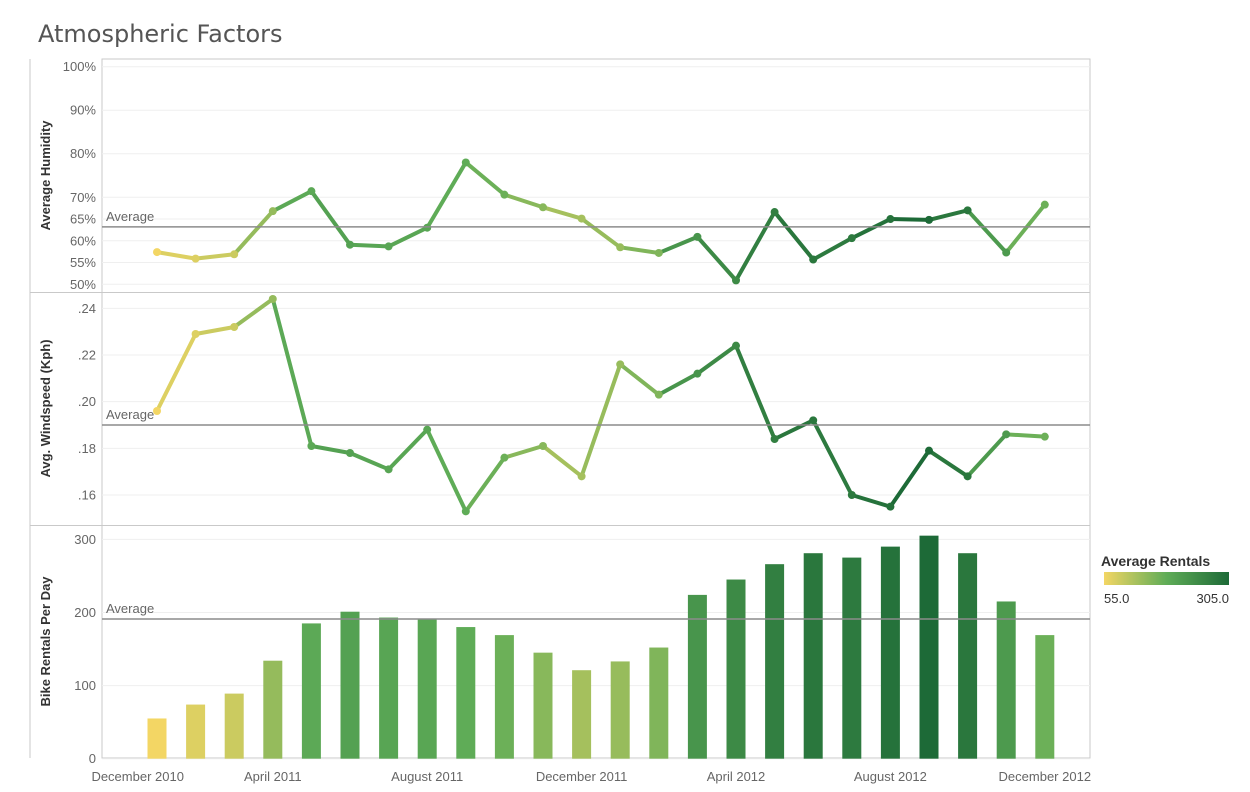  Describe the element at coordinates (890, 776) in the screenshot. I see `x-tick-label: August 2012` at that location.